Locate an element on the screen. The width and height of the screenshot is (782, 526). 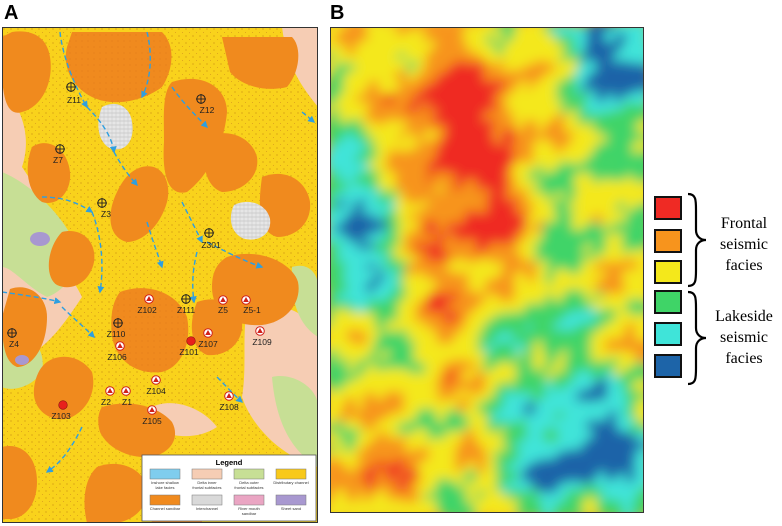
well-z105: Z105 is located at coordinates (152, 415).